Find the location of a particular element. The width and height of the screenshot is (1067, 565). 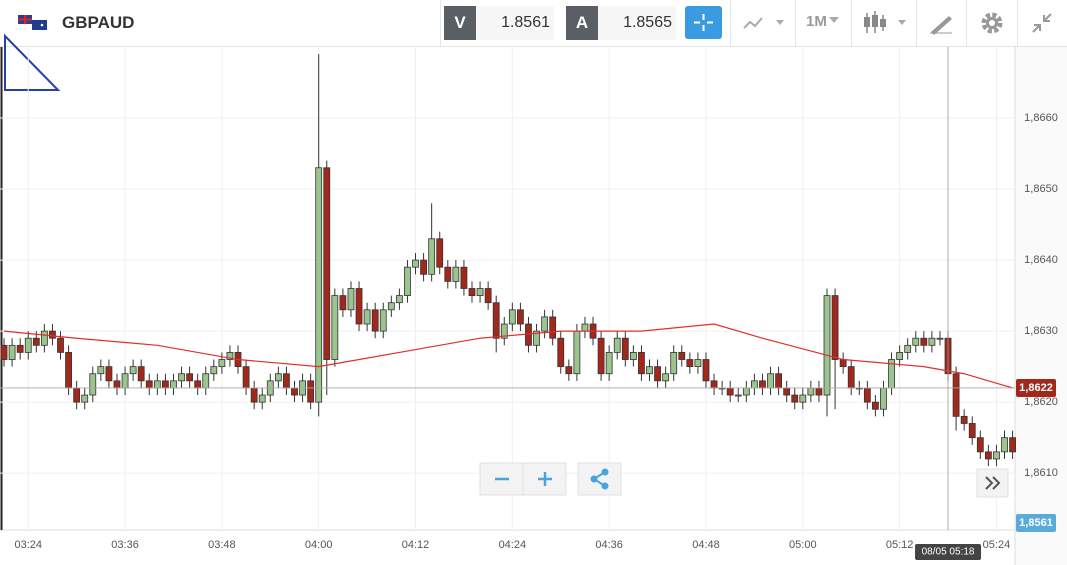

bid-tag: V is located at coordinates (460, 23).